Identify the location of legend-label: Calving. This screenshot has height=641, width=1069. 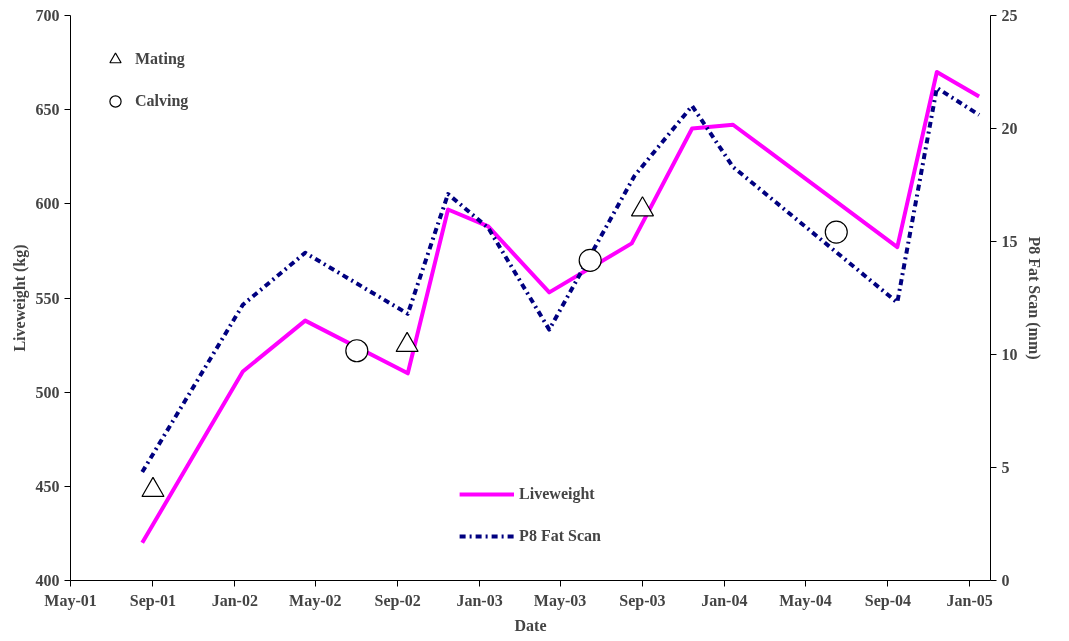
(162, 101).